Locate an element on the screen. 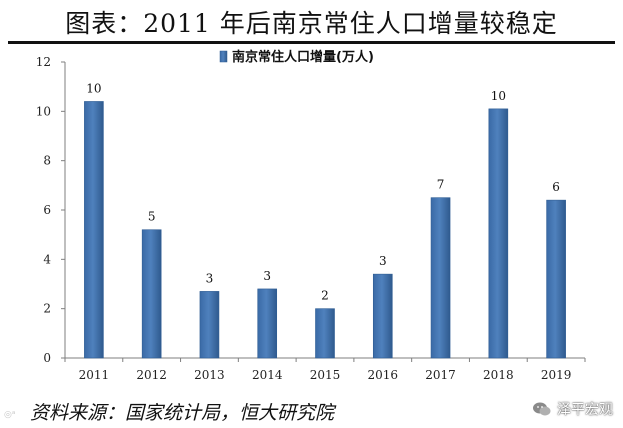 The height and width of the screenshot is (428, 623). title-divider is located at coordinates (311, 42).